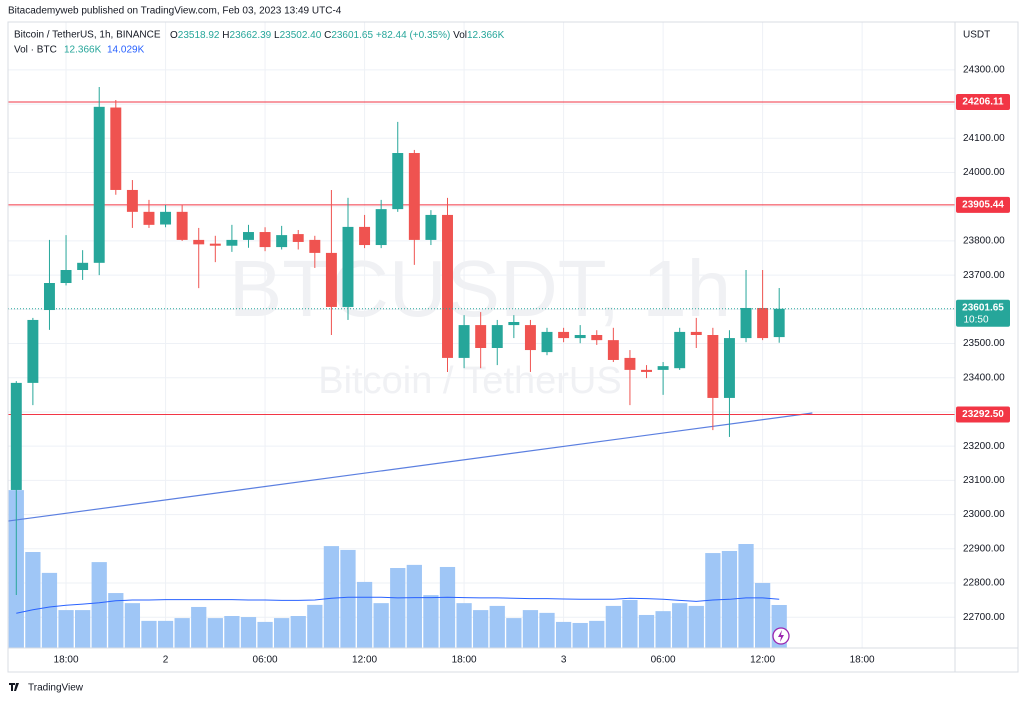  Describe the element at coordinates (984, 514) in the screenshot. I see `y-tick-label: 23000.00` at that location.